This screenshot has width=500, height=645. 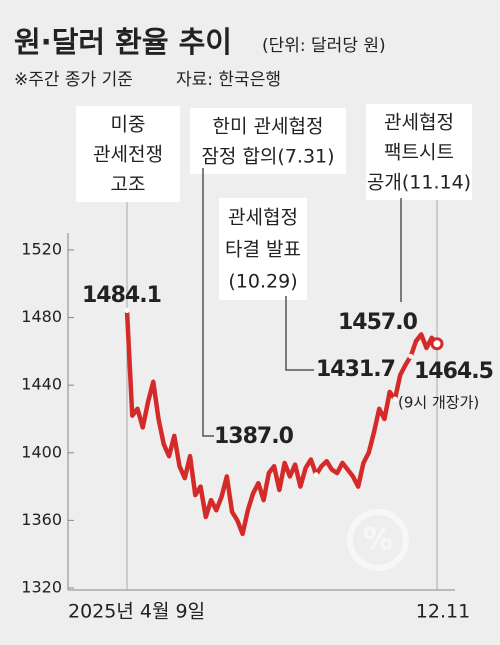 What do you see at coordinates (262, 282) in the screenshot?
I see `event-label: (10.29)` at bounding box center [262, 282].